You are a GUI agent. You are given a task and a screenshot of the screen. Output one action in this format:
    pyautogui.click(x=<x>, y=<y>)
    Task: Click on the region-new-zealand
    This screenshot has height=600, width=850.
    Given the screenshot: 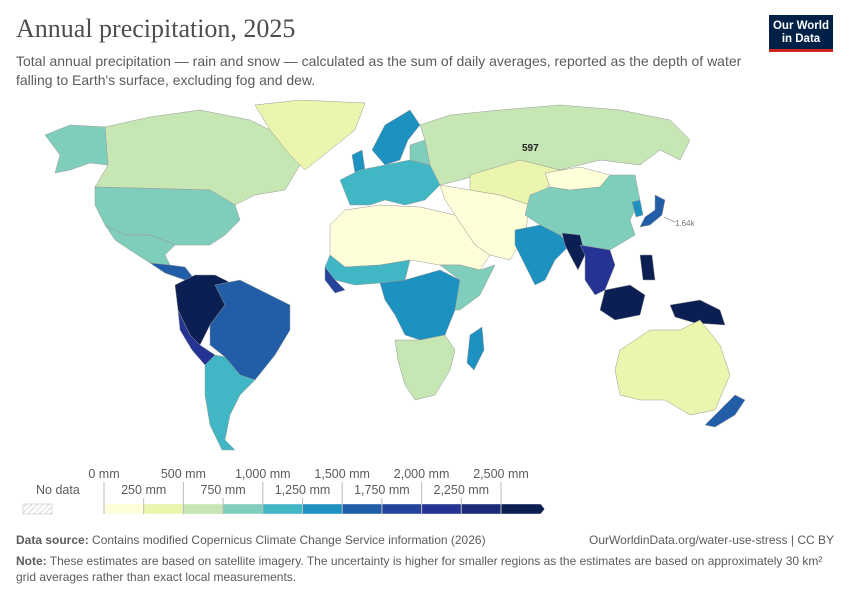 What is the action you would take?
    pyautogui.click(x=725, y=411)
    